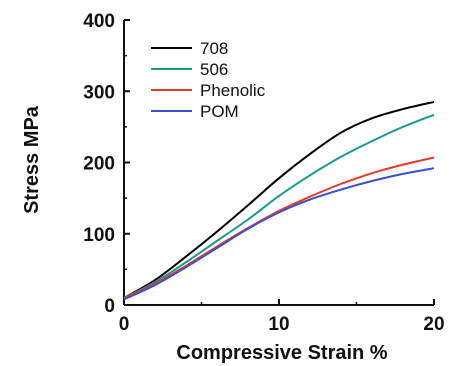 This screenshot has width=453, height=366. I want to click on y-tick-label: 400, so click(99, 21).